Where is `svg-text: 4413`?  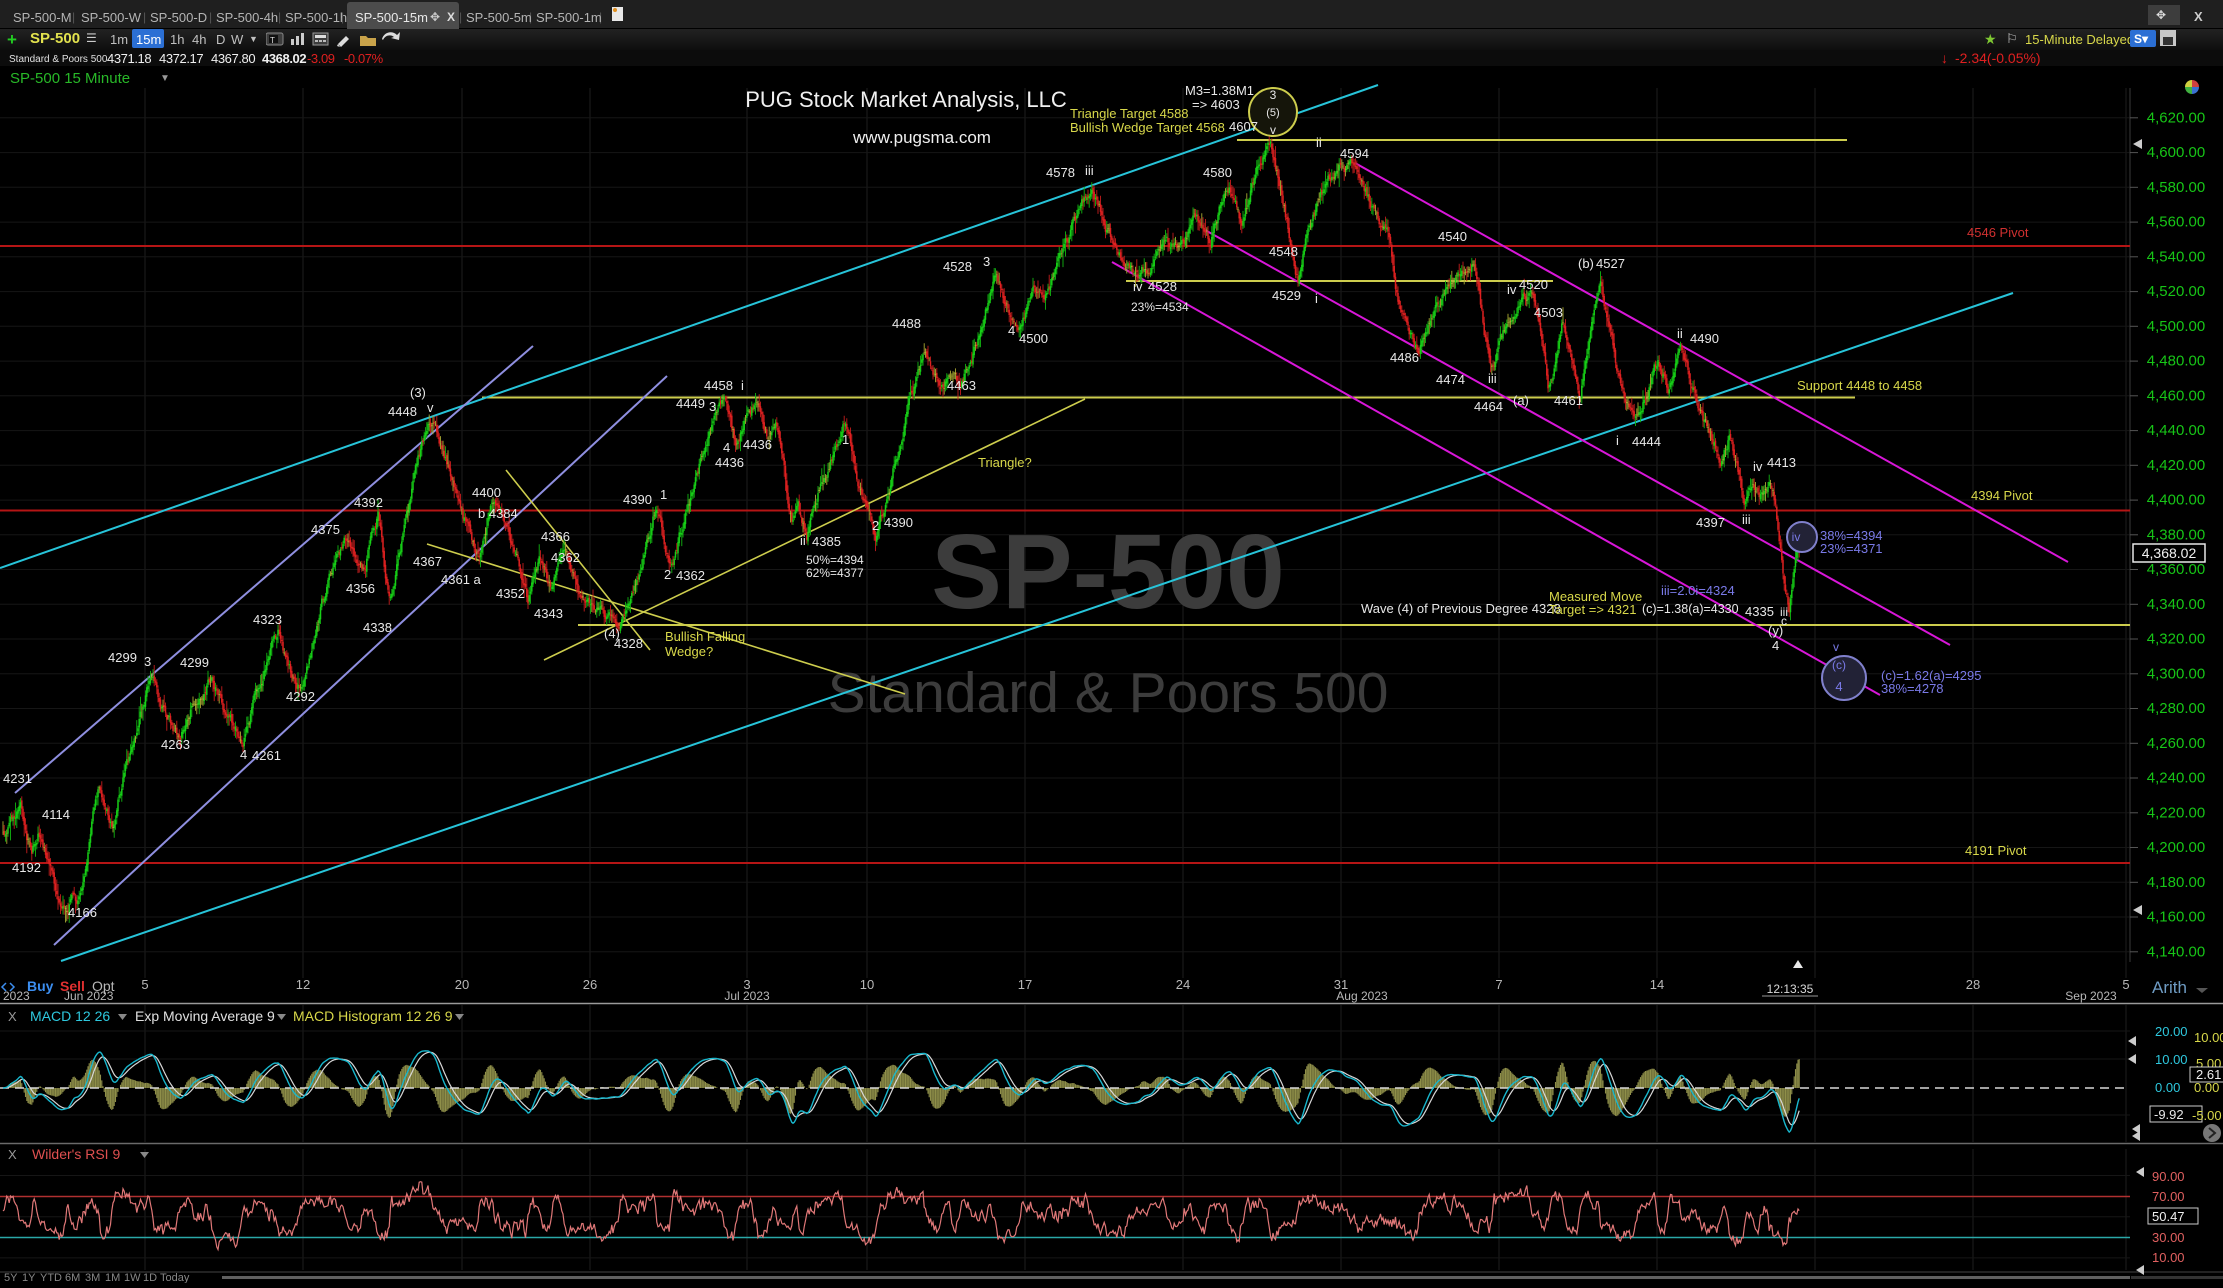 svg-text: 4413 is located at coordinates (1781, 462).